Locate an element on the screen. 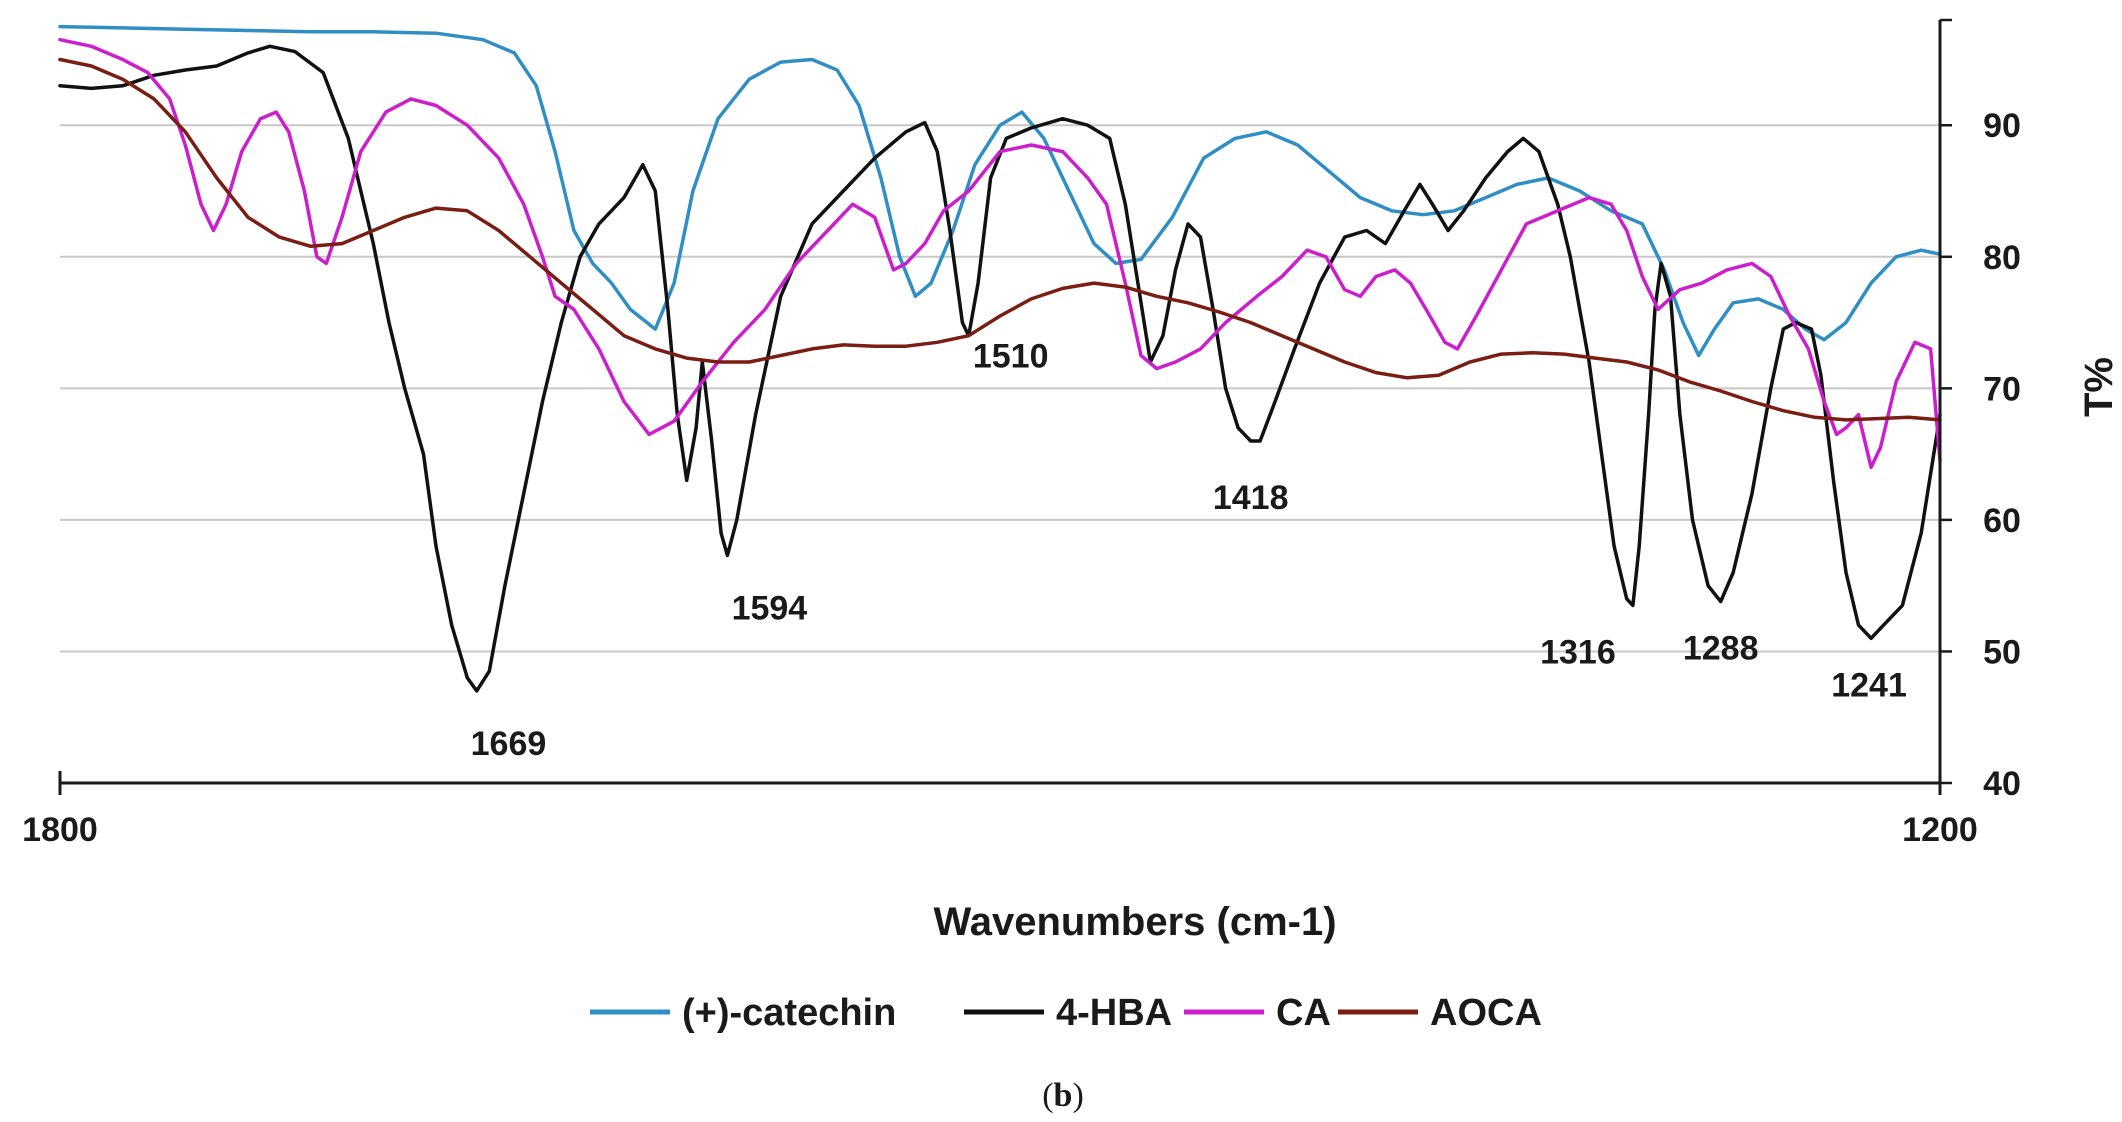  x-tick-label: 1200 is located at coordinates (1940, 830).